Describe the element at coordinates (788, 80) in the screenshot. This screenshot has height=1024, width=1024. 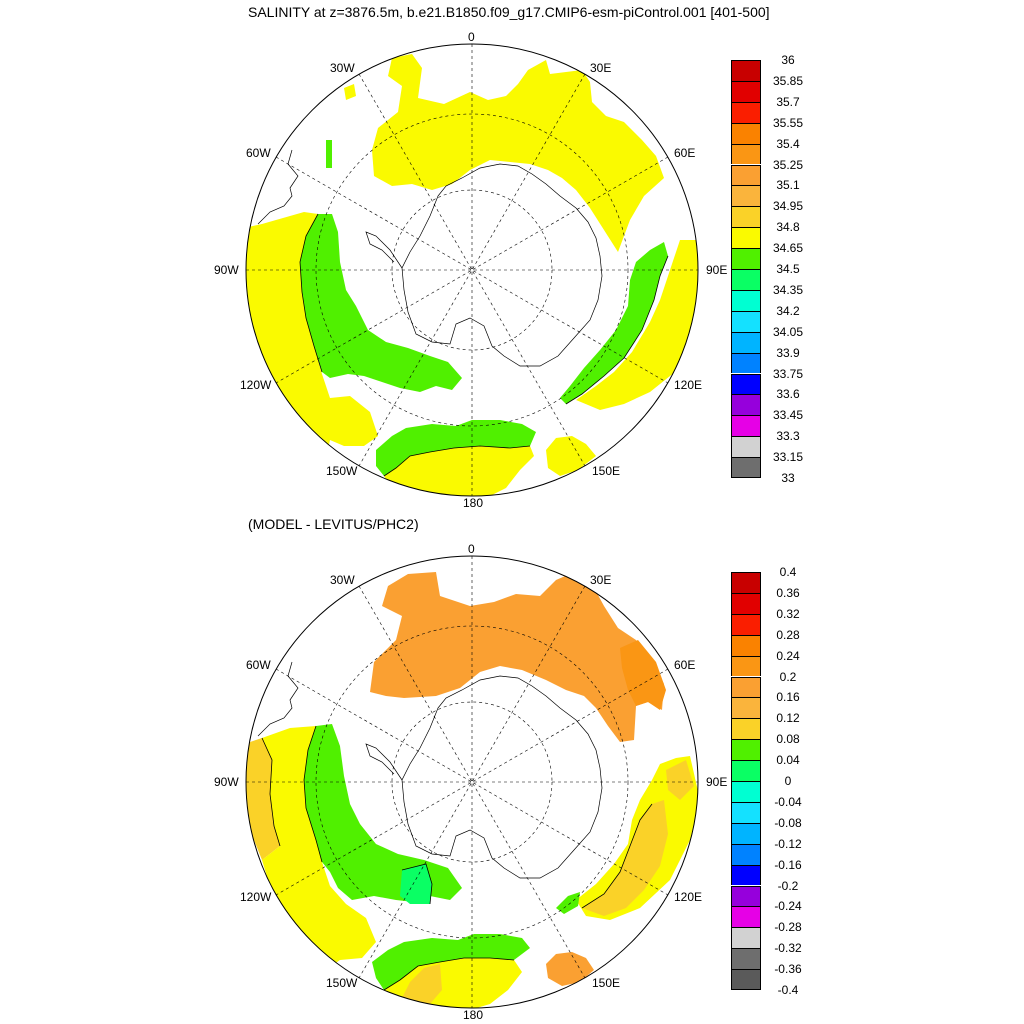
I see `colorbar-label: 35.85` at that location.